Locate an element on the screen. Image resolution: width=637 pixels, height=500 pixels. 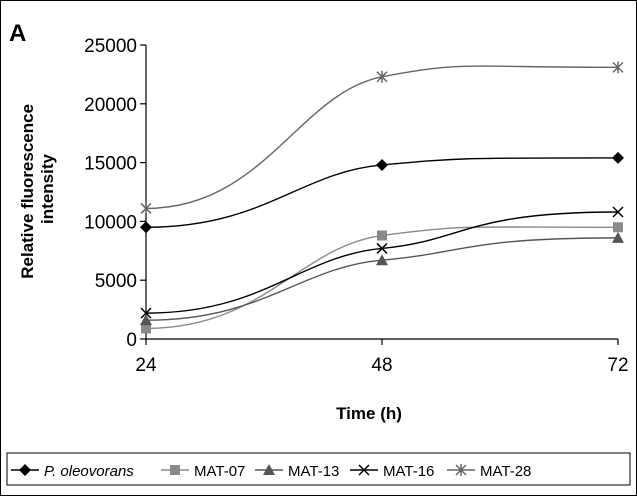
y-tick-label: 15000 is located at coordinates (110, 164).